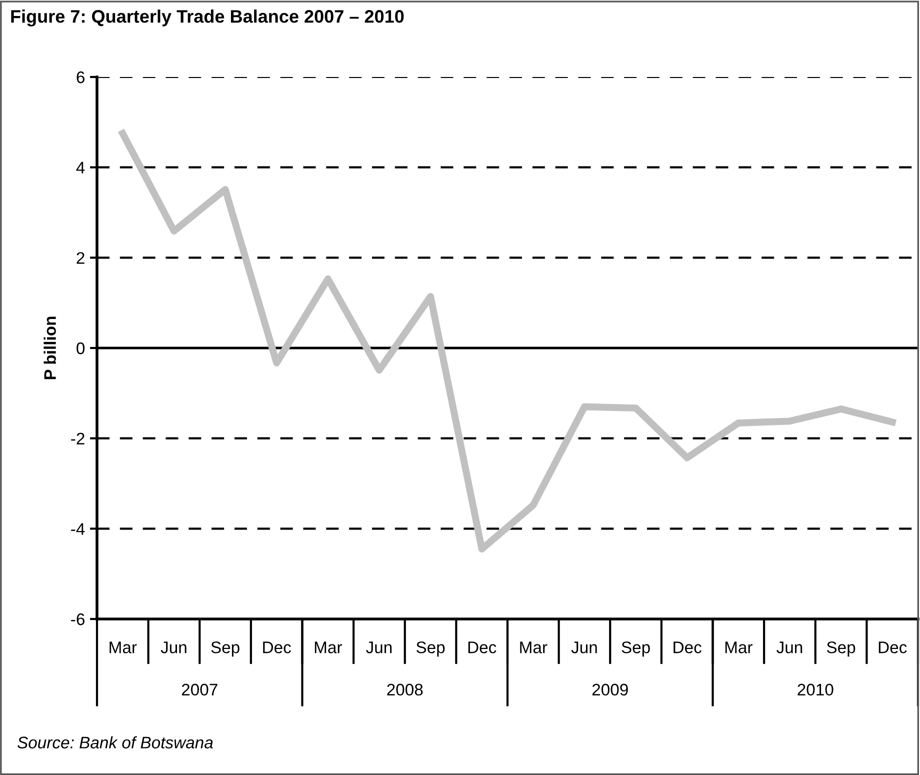 This screenshot has height=775, width=920. Describe the element at coordinates (207, 18) in the screenshot. I see `chart-title: Figure 7: Quarterly Trade Balance 2007 – 2010` at that location.